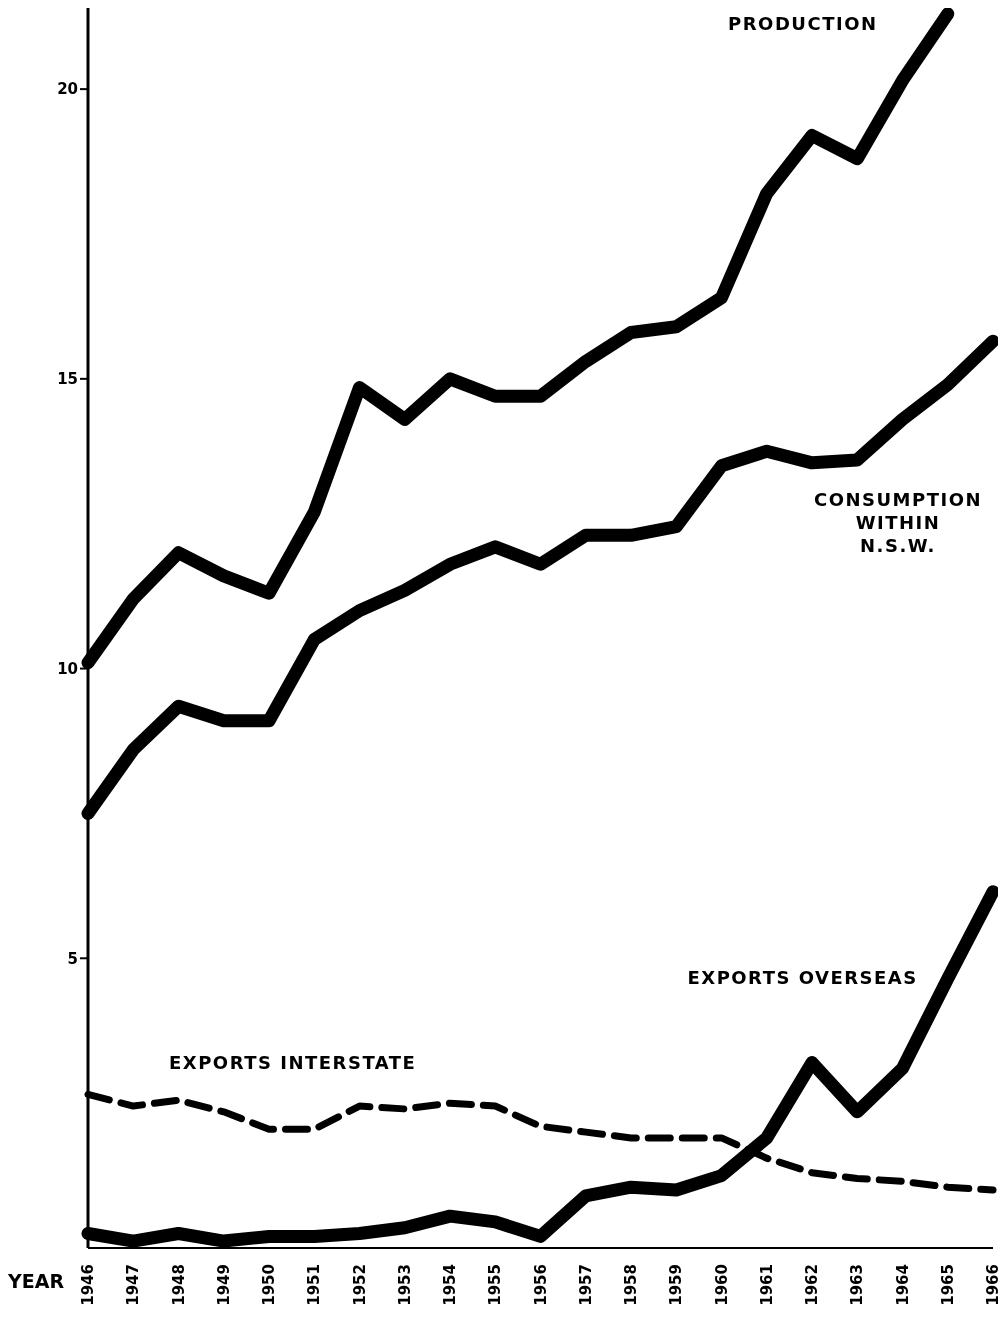  What do you see at coordinates (902, 1285) in the screenshot?
I see `x-tick-label: 1964` at bounding box center [902, 1285].